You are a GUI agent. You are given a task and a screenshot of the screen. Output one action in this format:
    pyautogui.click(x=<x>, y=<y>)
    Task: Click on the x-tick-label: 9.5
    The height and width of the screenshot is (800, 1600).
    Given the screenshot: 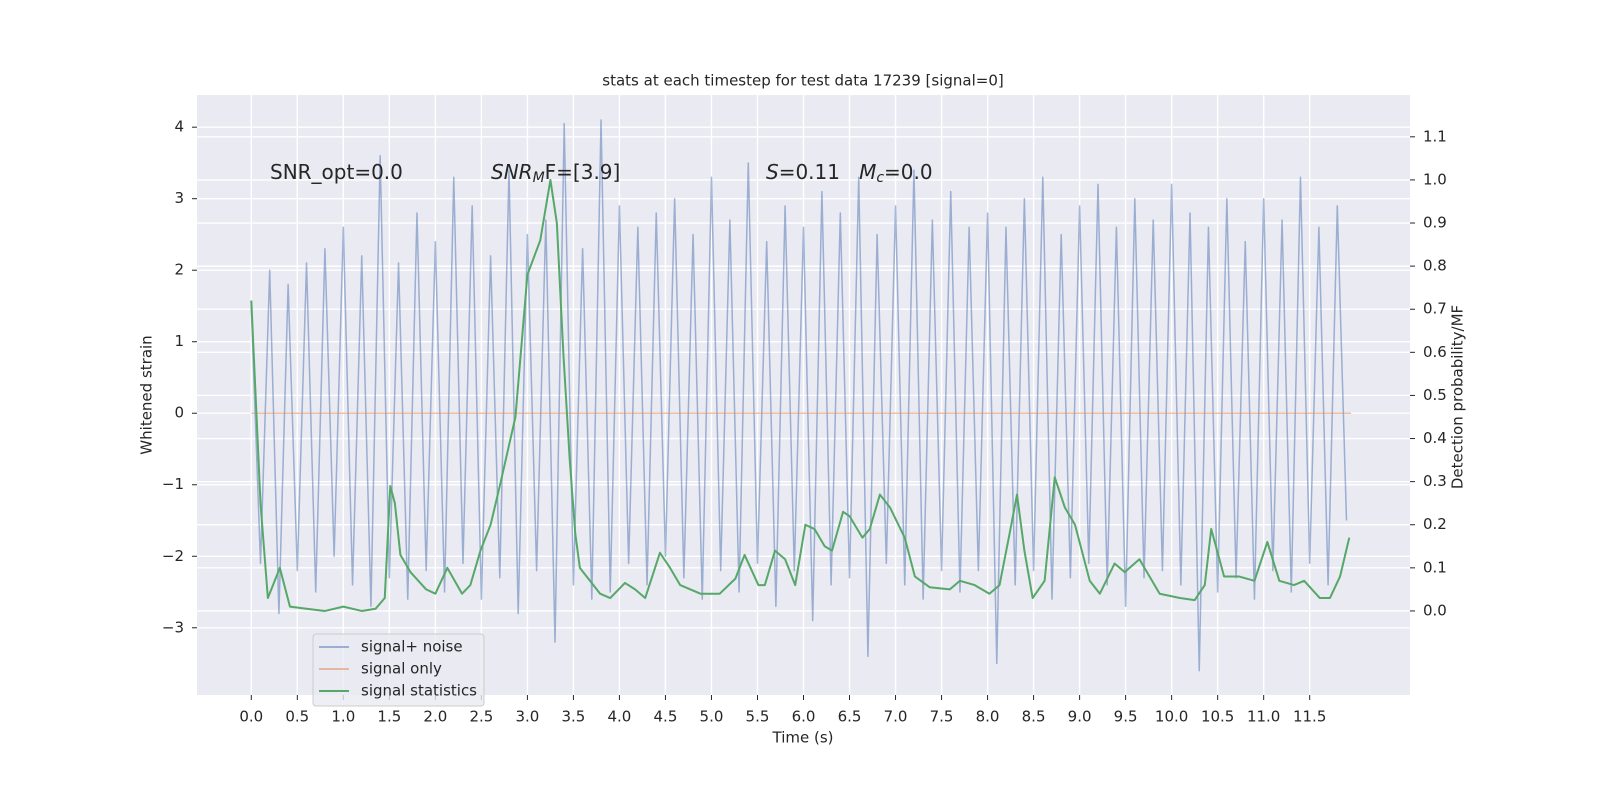 What is the action you would take?
    pyautogui.click(x=1126, y=717)
    